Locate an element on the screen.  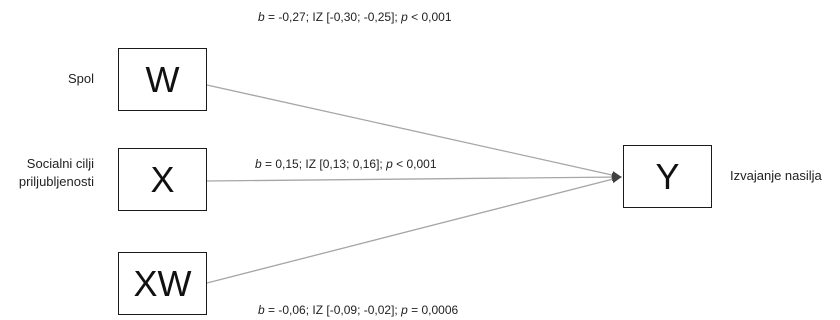
b-value: = -0,27; IZ [-0,30; -0,25]; is located at coordinates (333, 17).